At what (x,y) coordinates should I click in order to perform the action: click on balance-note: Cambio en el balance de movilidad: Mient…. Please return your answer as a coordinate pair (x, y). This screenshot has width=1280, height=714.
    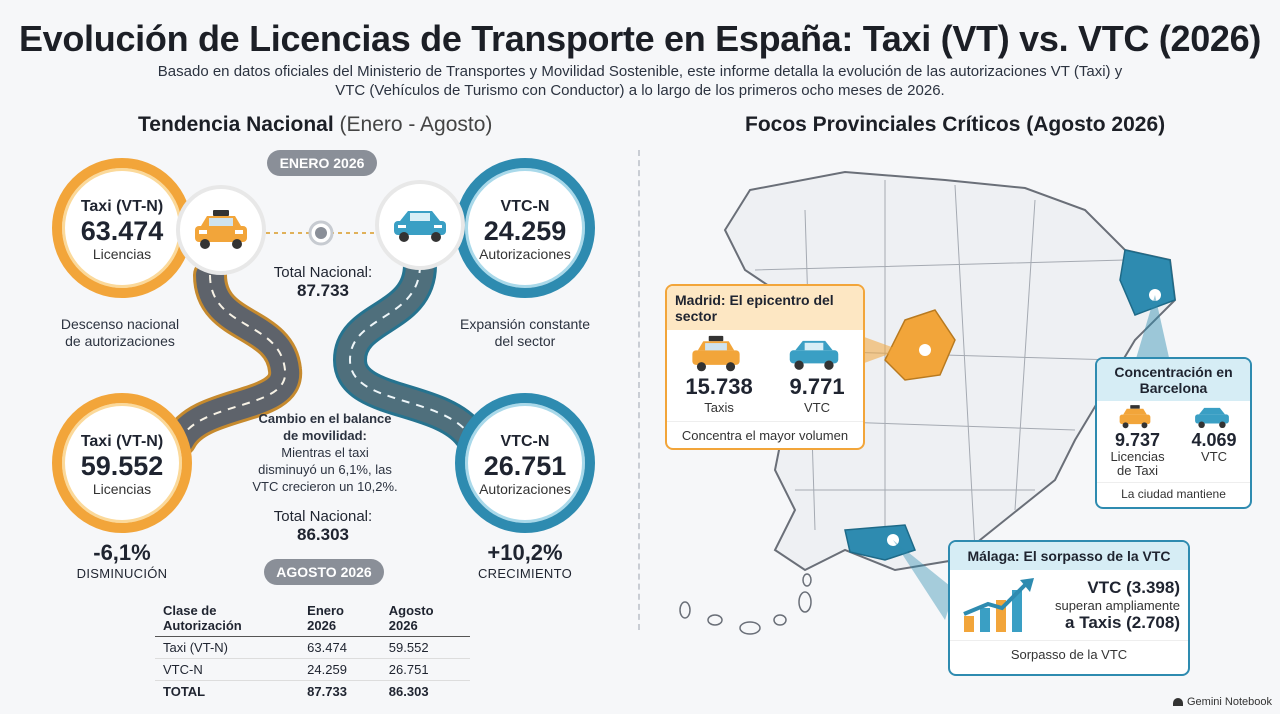
    Looking at the image, I should click on (325, 452).